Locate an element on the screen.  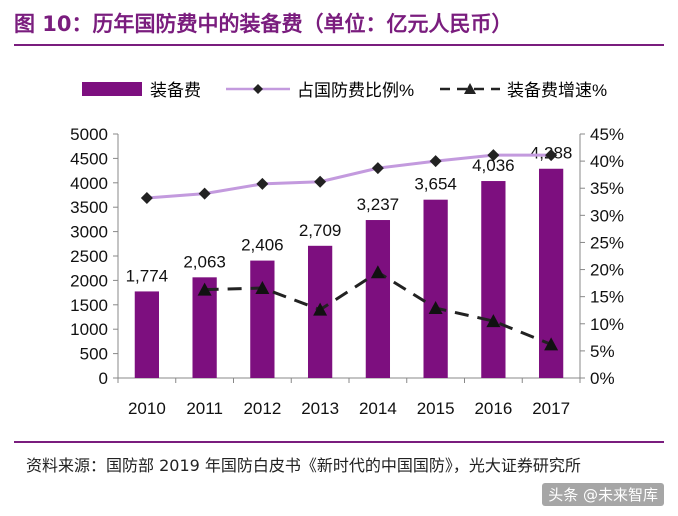
x-tick-label: 2011 is located at coordinates (204, 408).